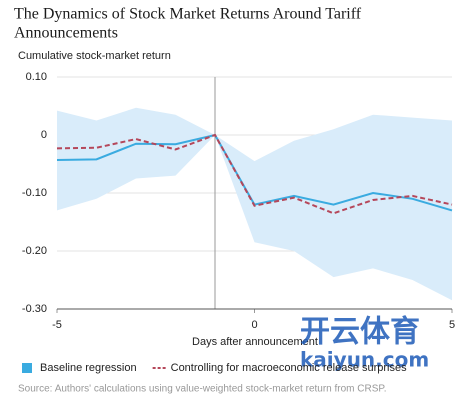 This screenshot has width=470, height=402. What do you see at coordinates (88, 368) in the screenshot?
I see `legend-label: Baseline regression` at bounding box center [88, 368].